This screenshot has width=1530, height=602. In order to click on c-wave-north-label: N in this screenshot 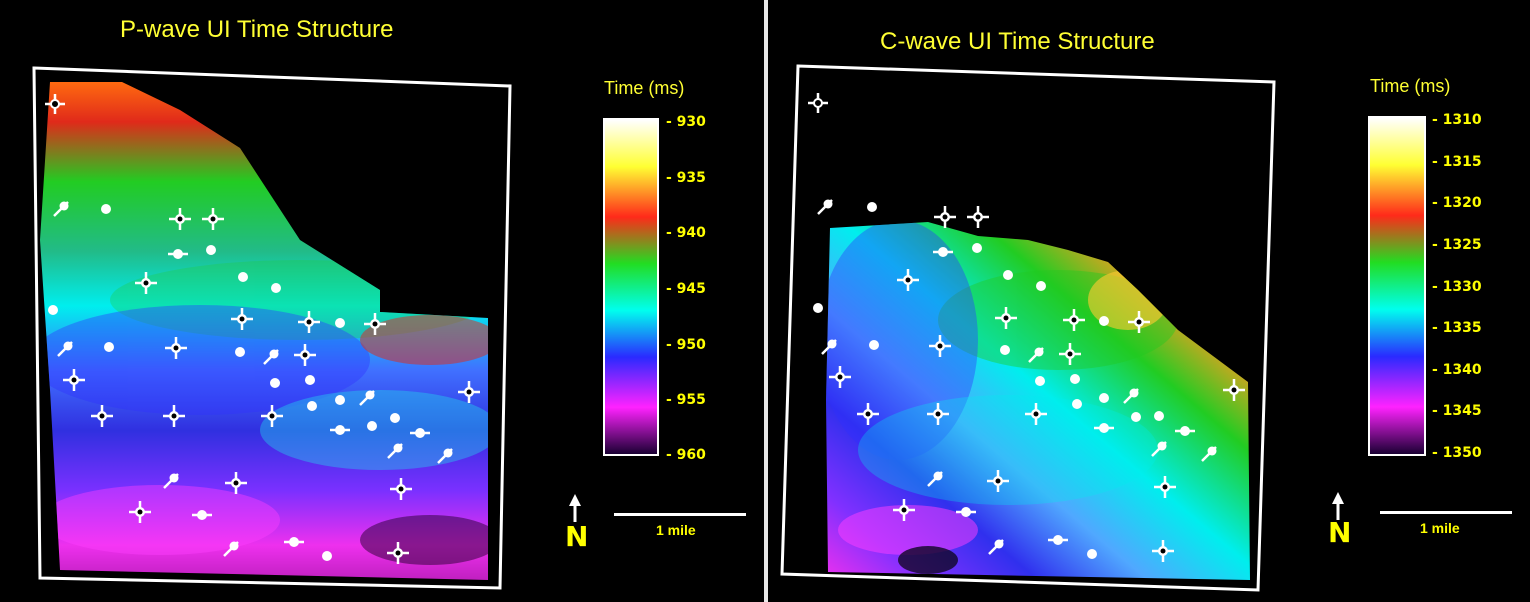, I will do `click(1340, 532)`.